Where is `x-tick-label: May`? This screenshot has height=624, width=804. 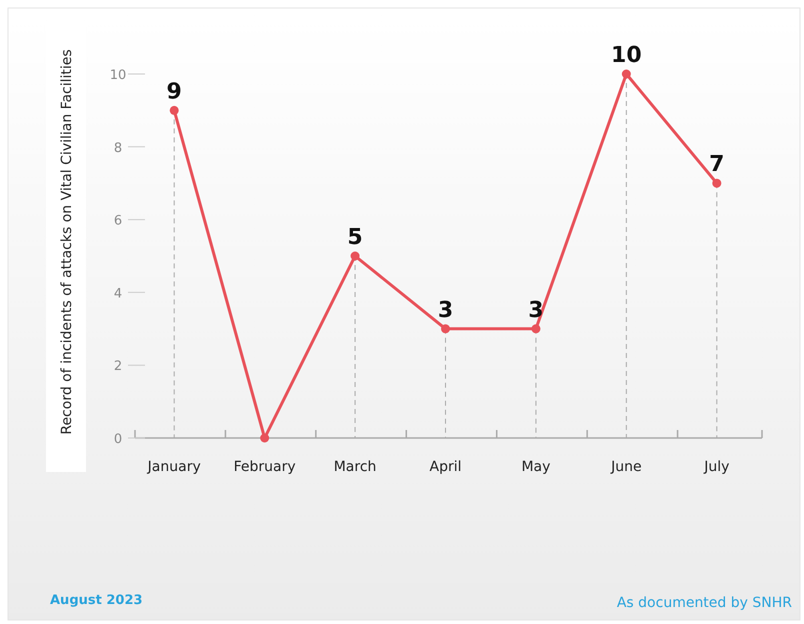 x-tick-label: May is located at coordinates (535, 467).